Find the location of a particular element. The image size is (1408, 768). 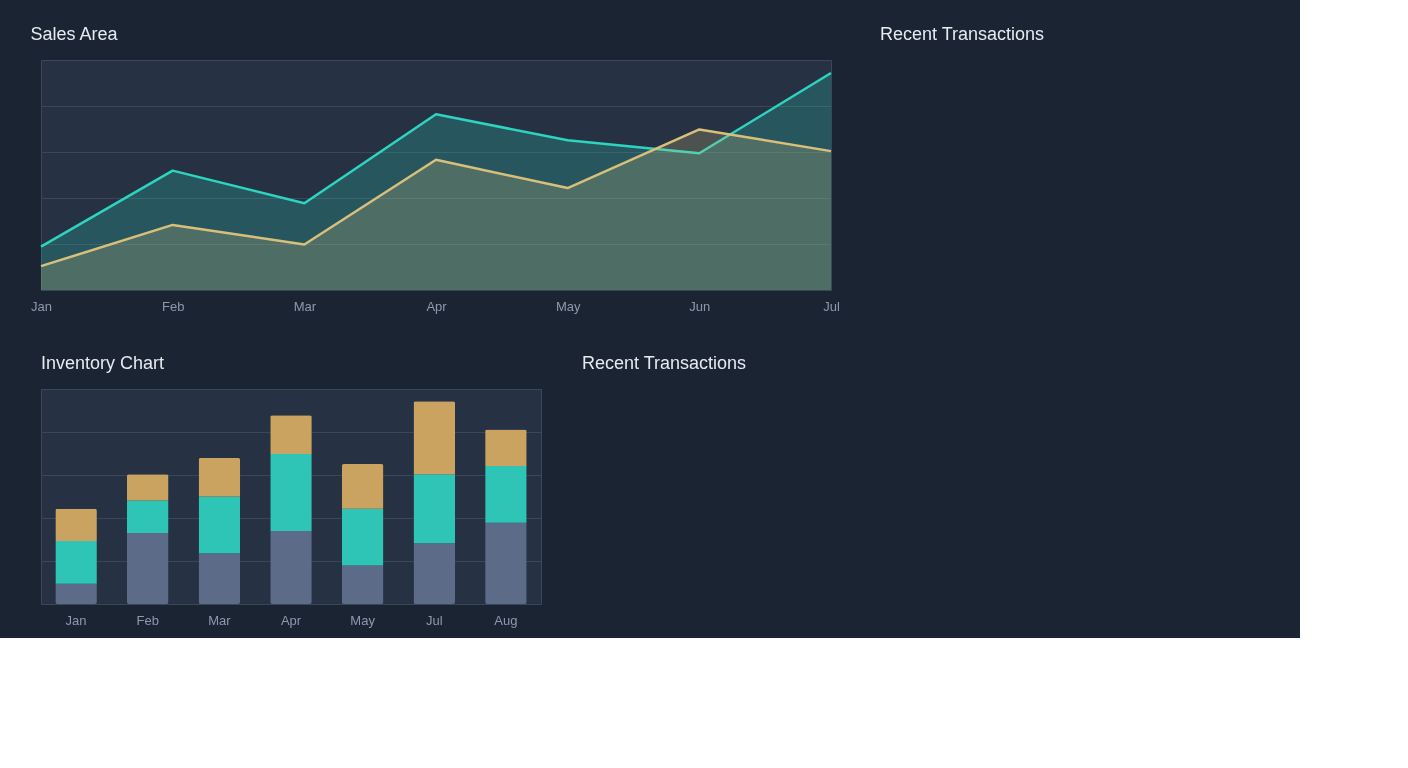

chart-title: Inventory Chart is located at coordinates (103, 363).